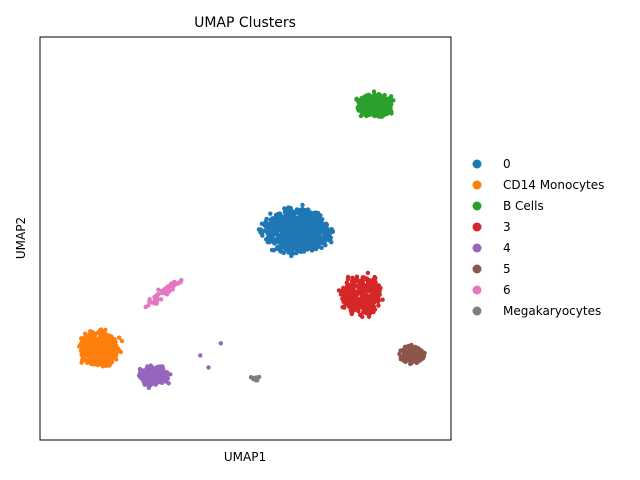  I want to click on legend-label: 3, so click(507, 227).